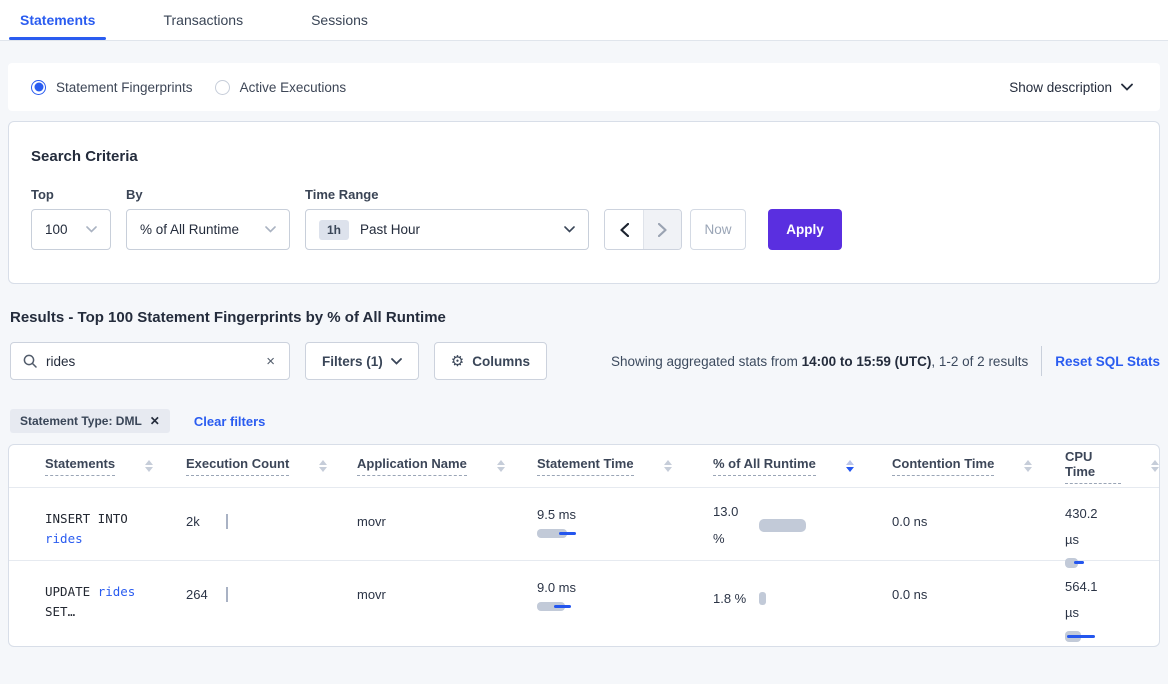 The image size is (1168, 684). I want to click on time-range-select: 1h Past Hour, so click(447, 229).